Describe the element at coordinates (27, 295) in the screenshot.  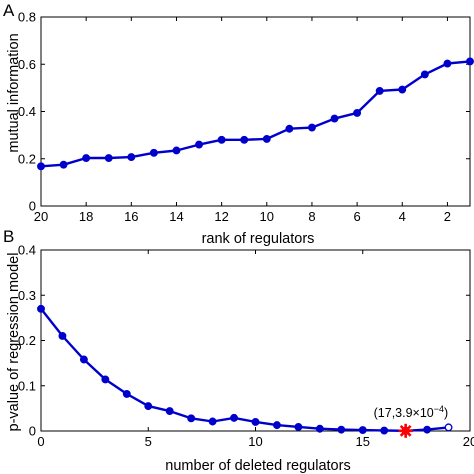
I see `y-tick-label: 0.3` at that location.